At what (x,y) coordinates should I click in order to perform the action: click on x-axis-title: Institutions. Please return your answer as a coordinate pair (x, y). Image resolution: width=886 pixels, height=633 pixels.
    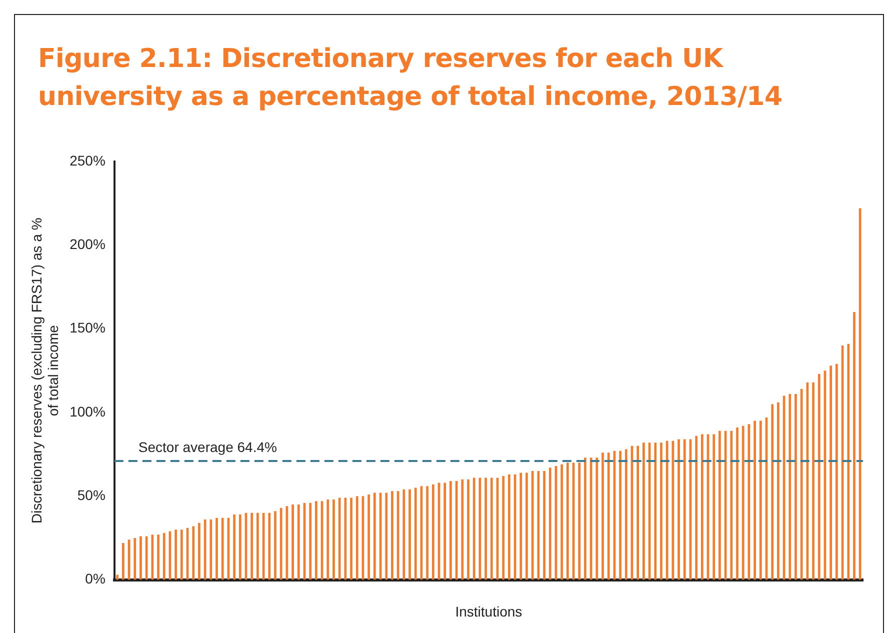
    Looking at the image, I should click on (488, 611).